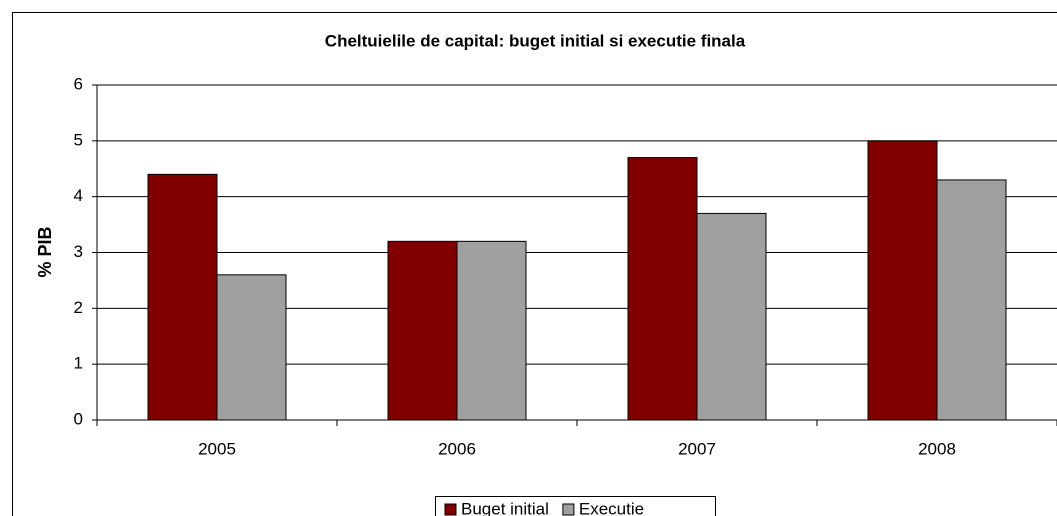 The image size is (1057, 516). I want to click on legend-label: Executie, so click(611, 507).